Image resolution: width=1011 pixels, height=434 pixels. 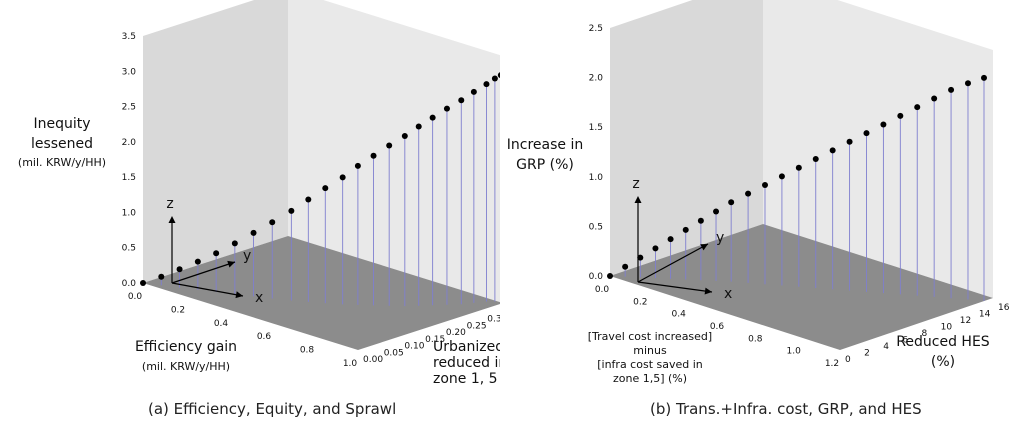 What do you see at coordinates (638, 199) in the screenshot?
I see `guide-z-arrowhead` at bounding box center [638, 199].